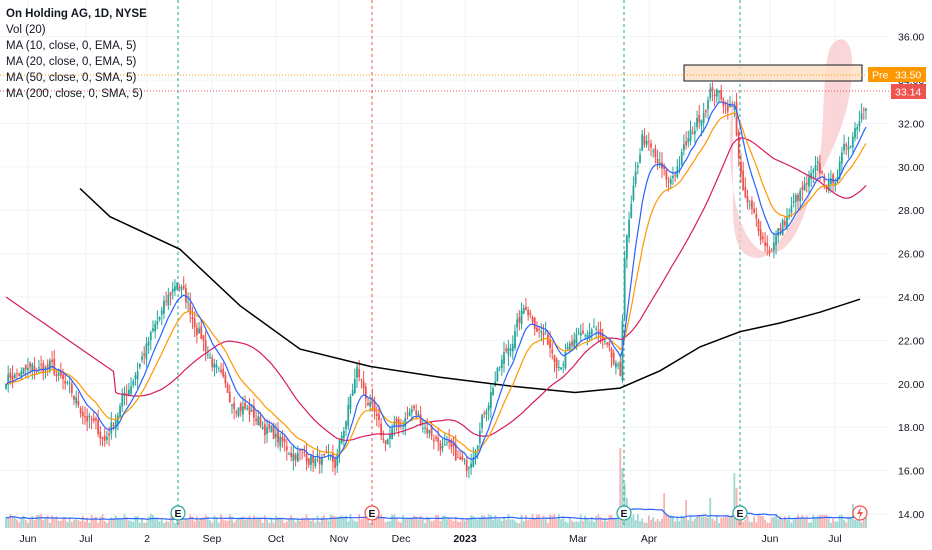  I want to click on symbol-title: On Holding AG, 1D, NYSE, so click(76, 14).